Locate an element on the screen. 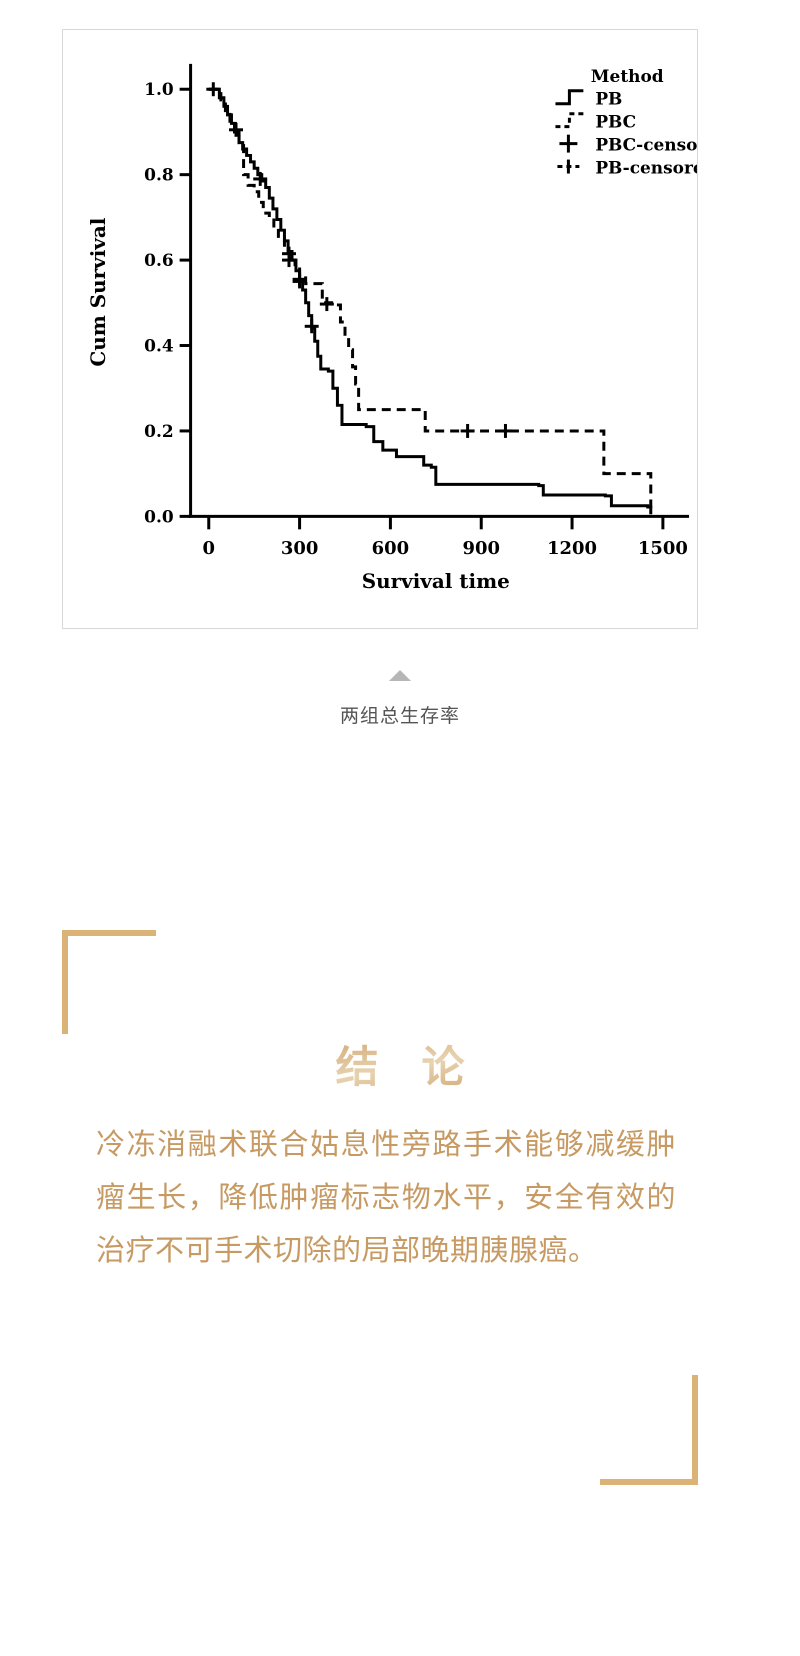 The width and height of the screenshot is (800, 1656). x-tick-label: 0 is located at coordinates (209, 548).